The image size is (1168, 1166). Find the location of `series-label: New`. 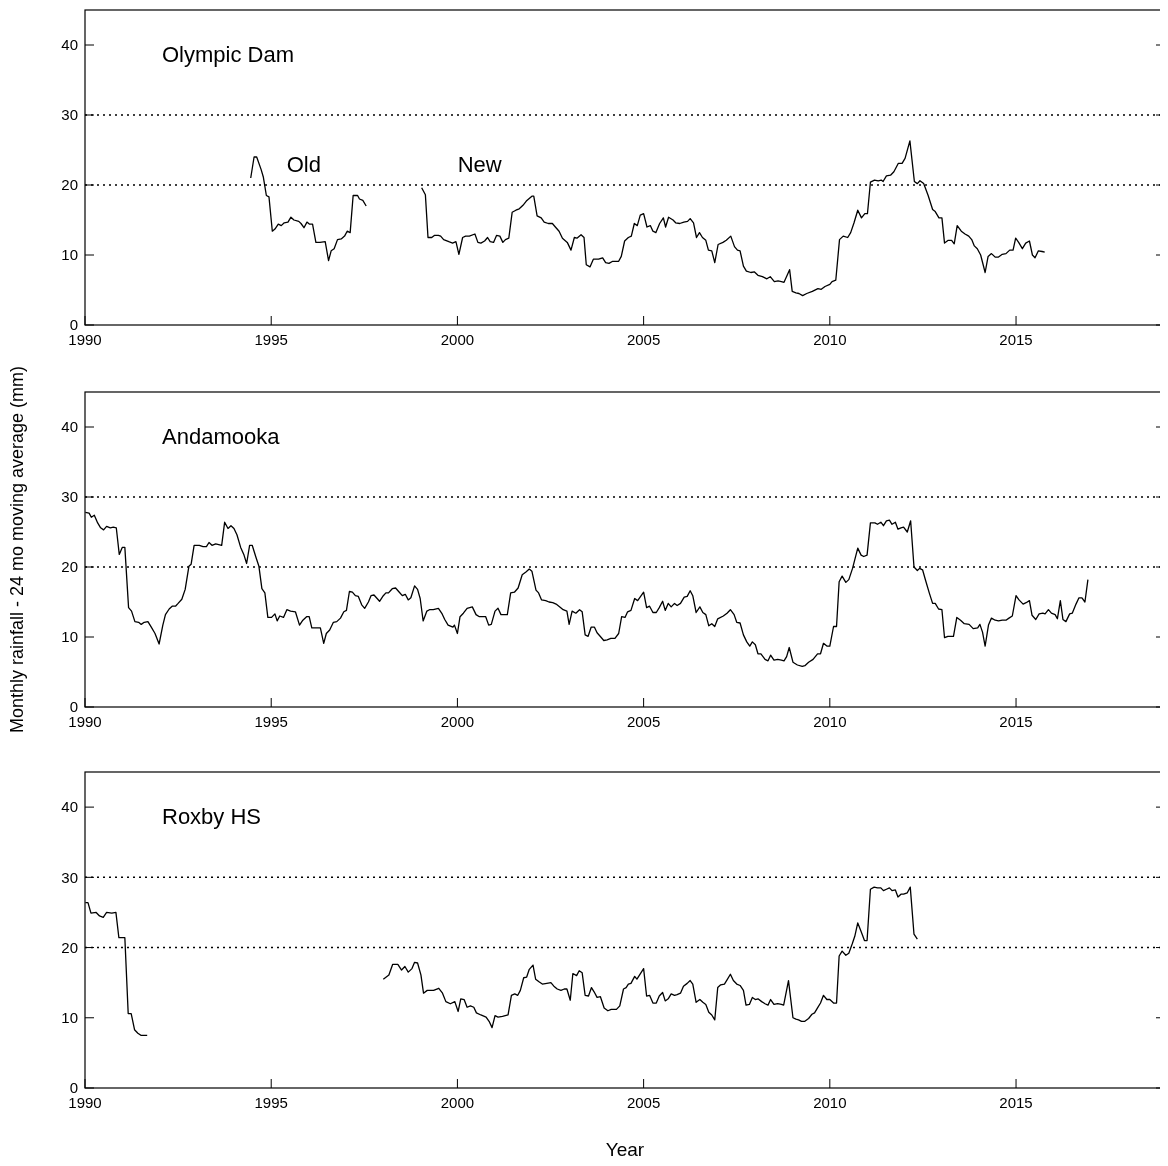

series-label: New is located at coordinates (479, 164).